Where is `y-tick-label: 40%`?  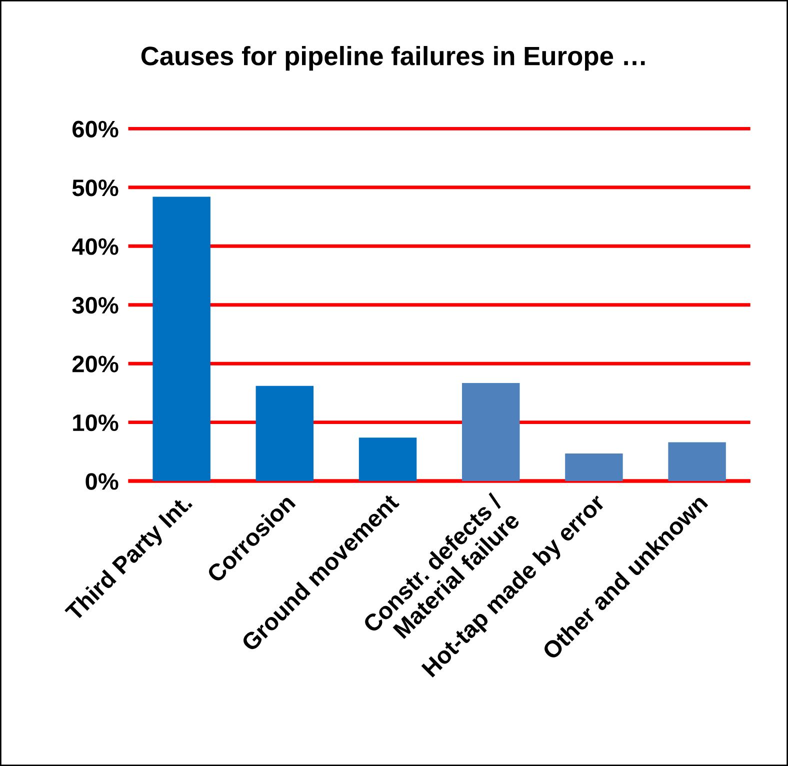 y-tick-label: 40% is located at coordinates (95, 246).